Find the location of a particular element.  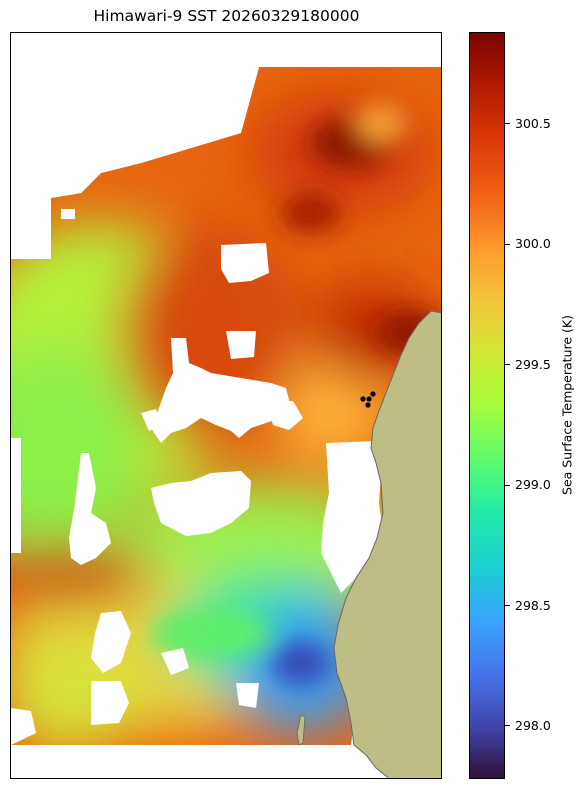

colorbar-tick-label: 300.0 is located at coordinates (533, 244).